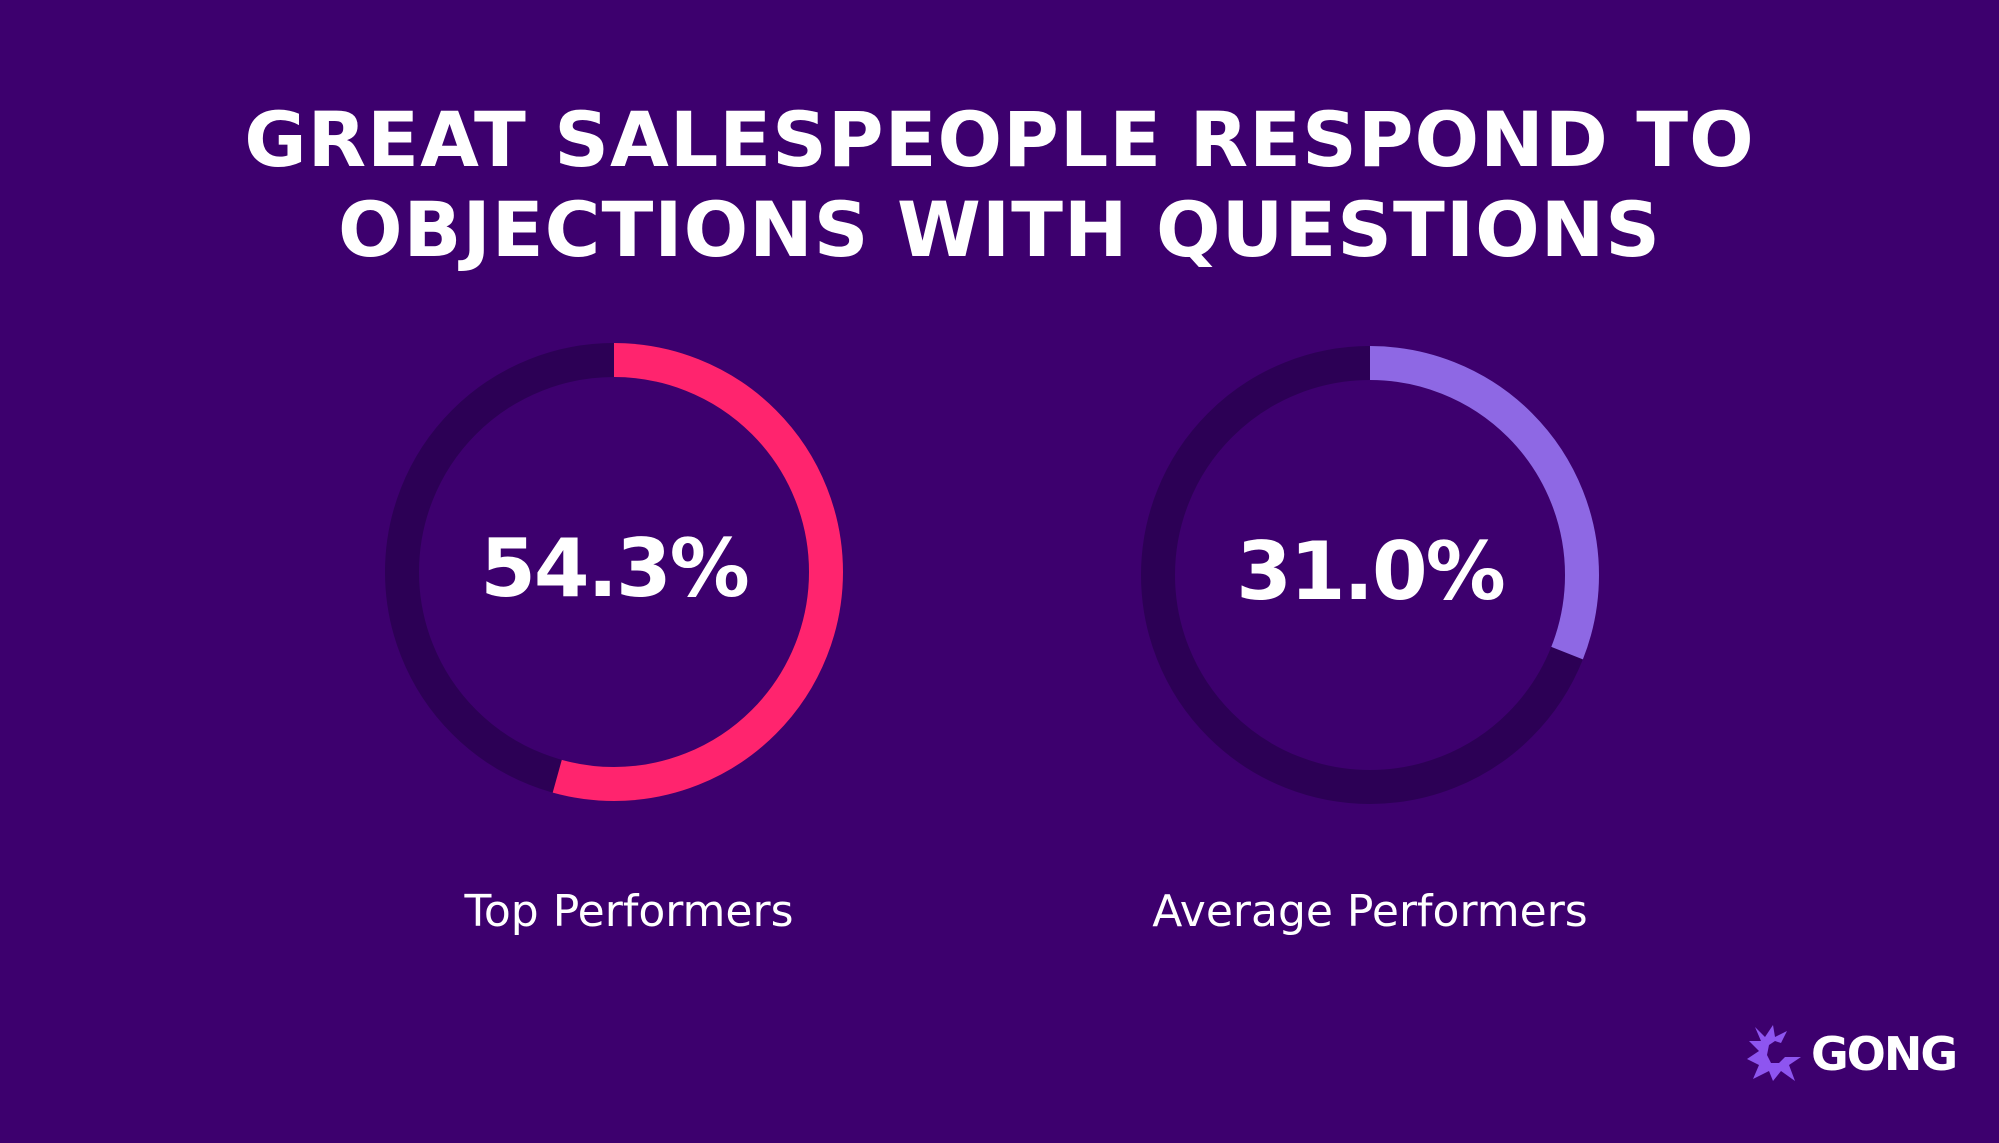 The height and width of the screenshot is (1143, 1999). I want to click on donut-arc-average-performers, so click(1370, 575).